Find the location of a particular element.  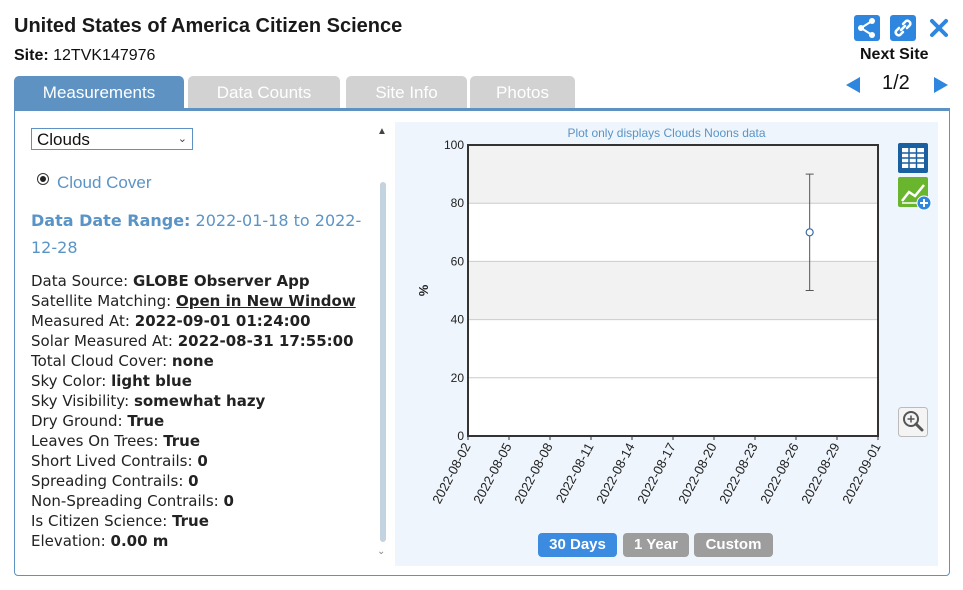

site-line: Site: 12TVK147976 is located at coordinates (84, 56).